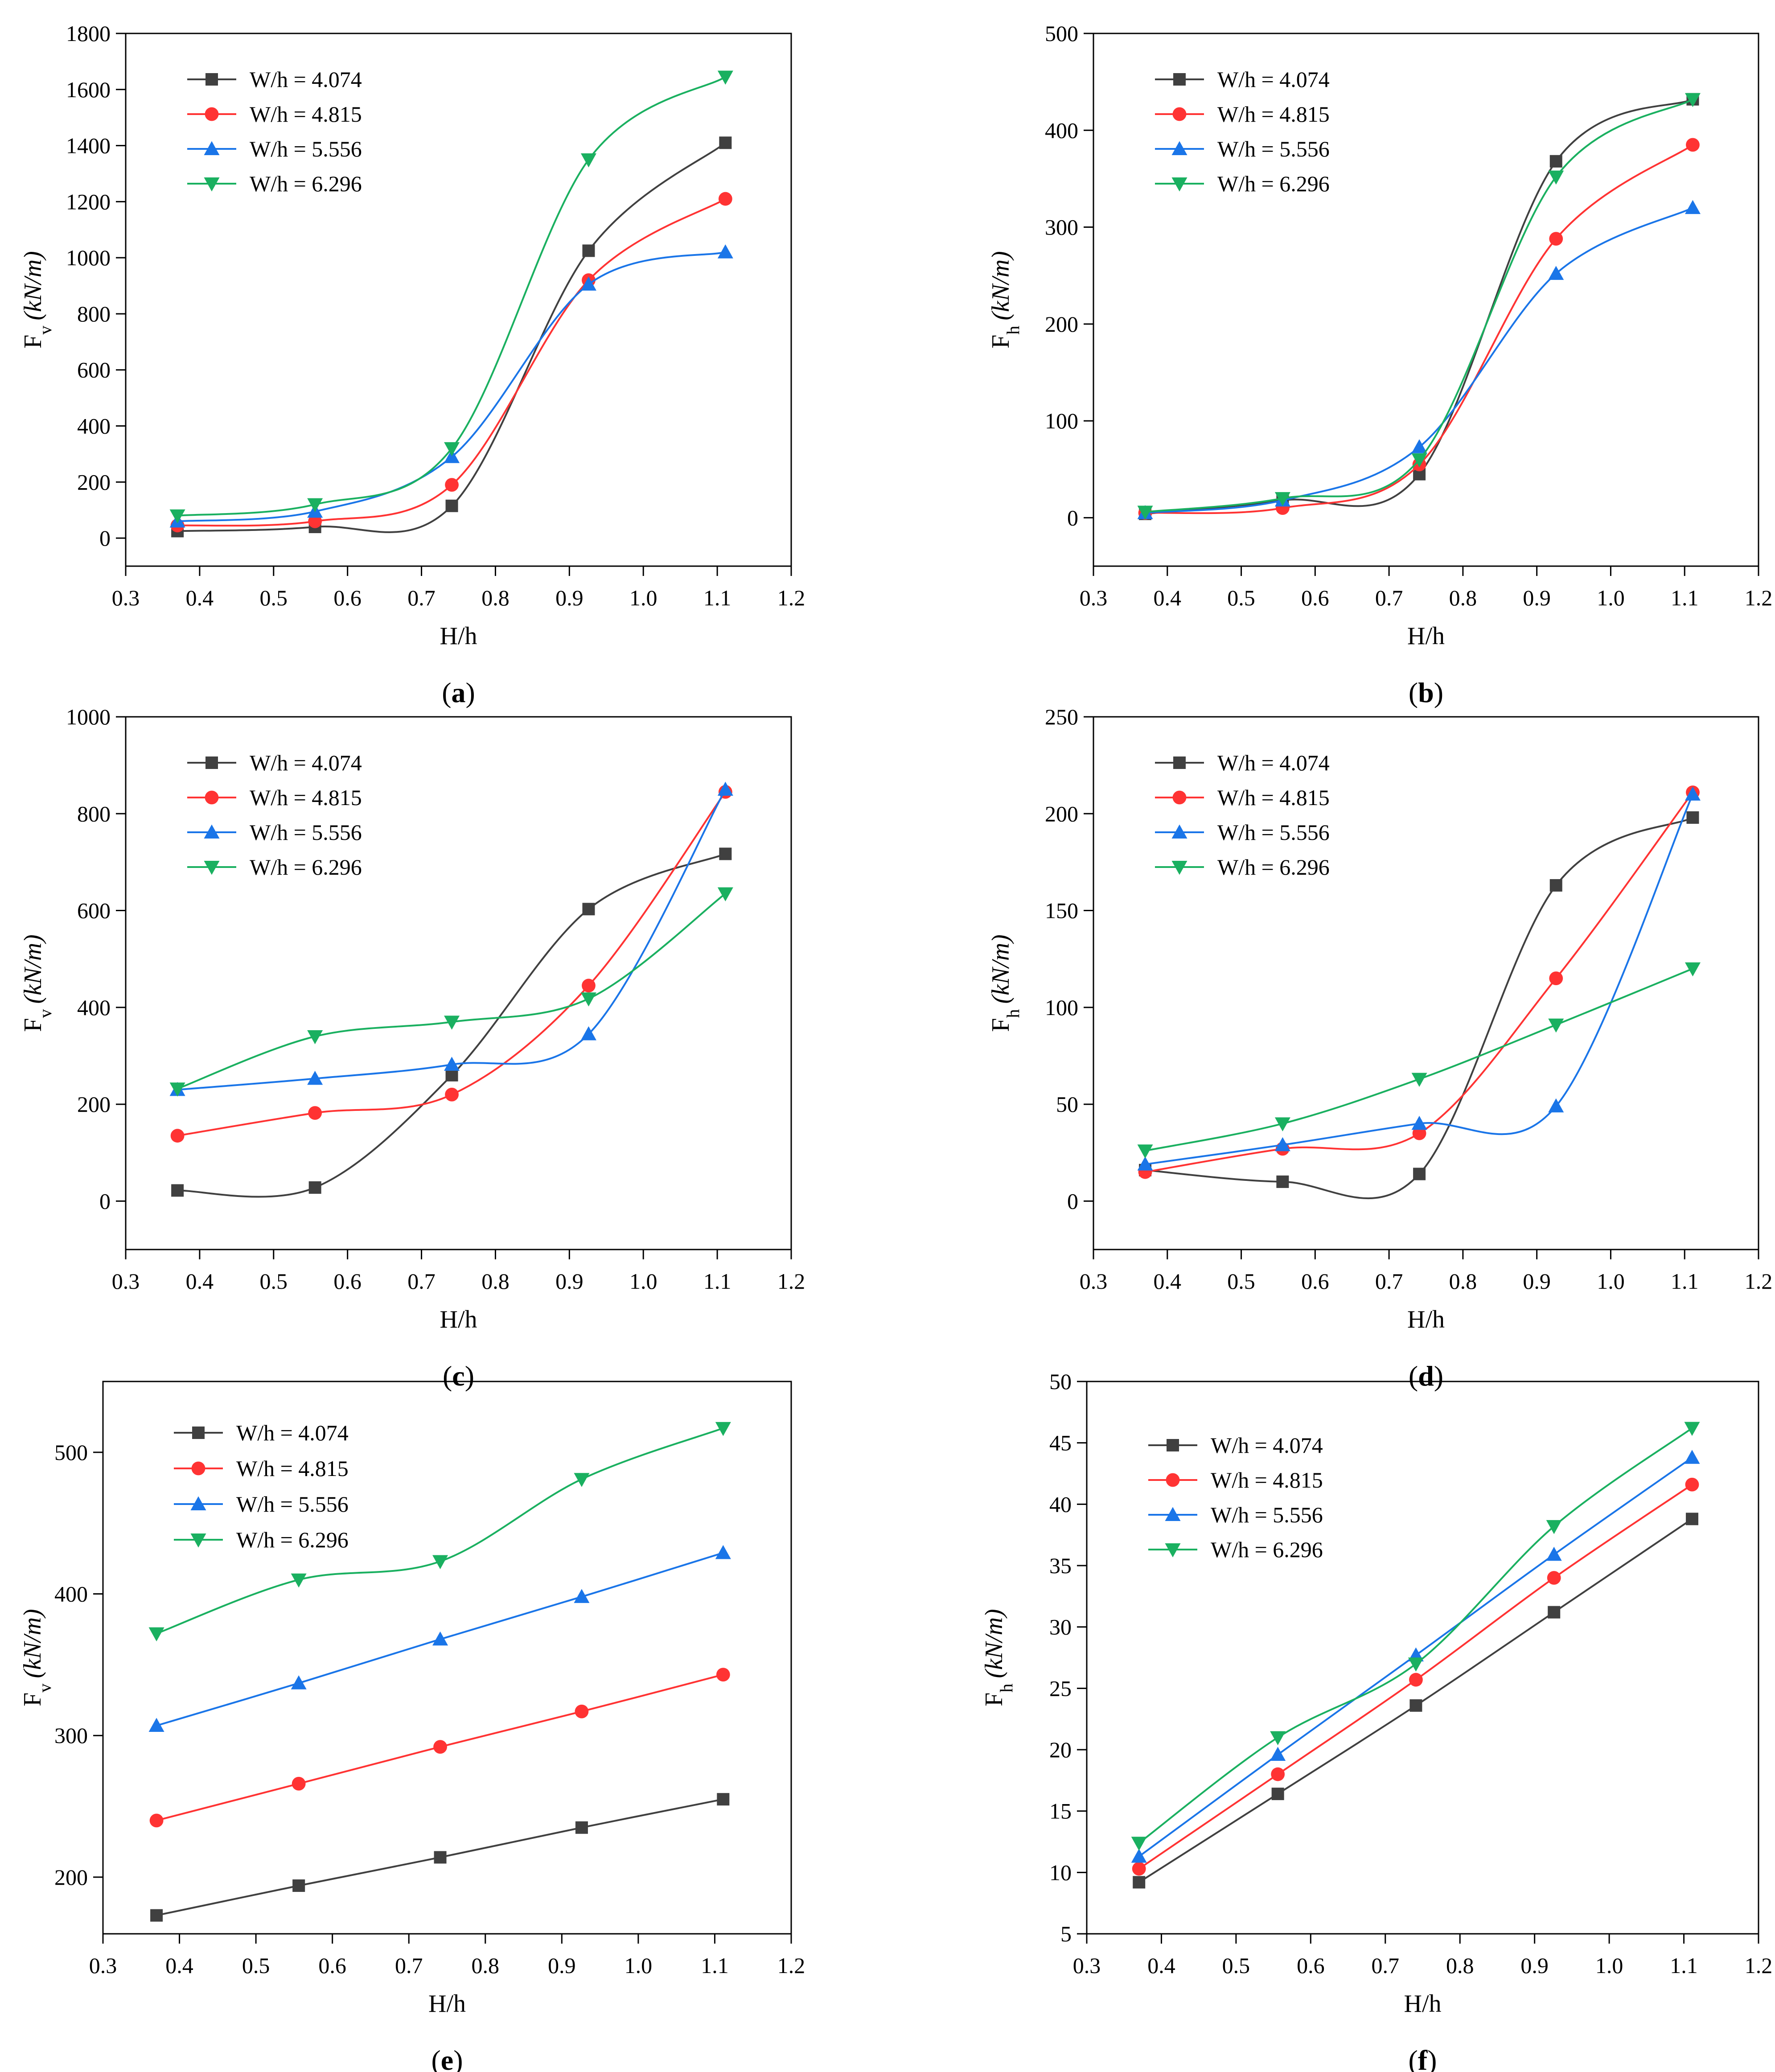  I want to click on panel-caption: (b), so click(1426, 692).